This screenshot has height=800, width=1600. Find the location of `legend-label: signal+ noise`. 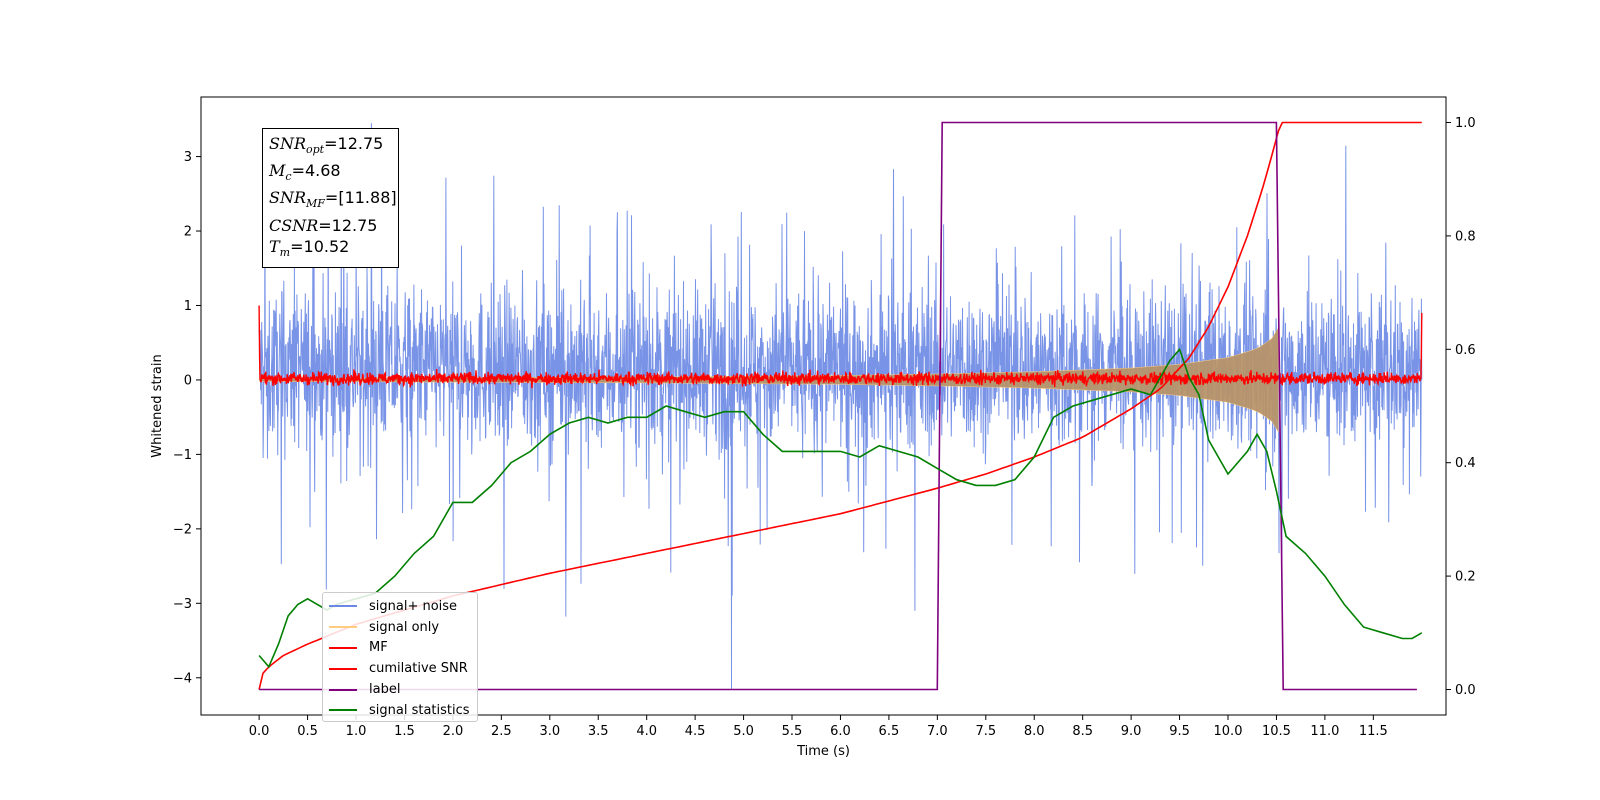

legend-label: signal+ noise is located at coordinates (413, 606).